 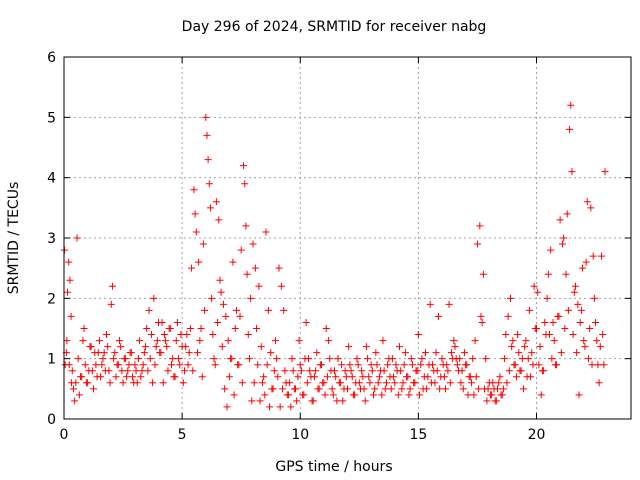 I want to click on y-tick-label: 2, so click(x=51, y=299).